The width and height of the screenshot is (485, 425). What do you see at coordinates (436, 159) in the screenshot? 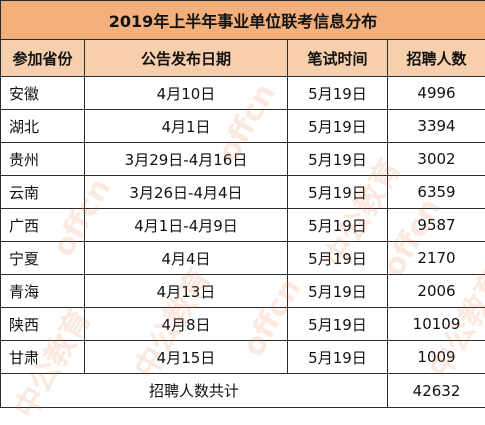
I see `cell-recruit-count: 3002` at bounding box center [436, 159].